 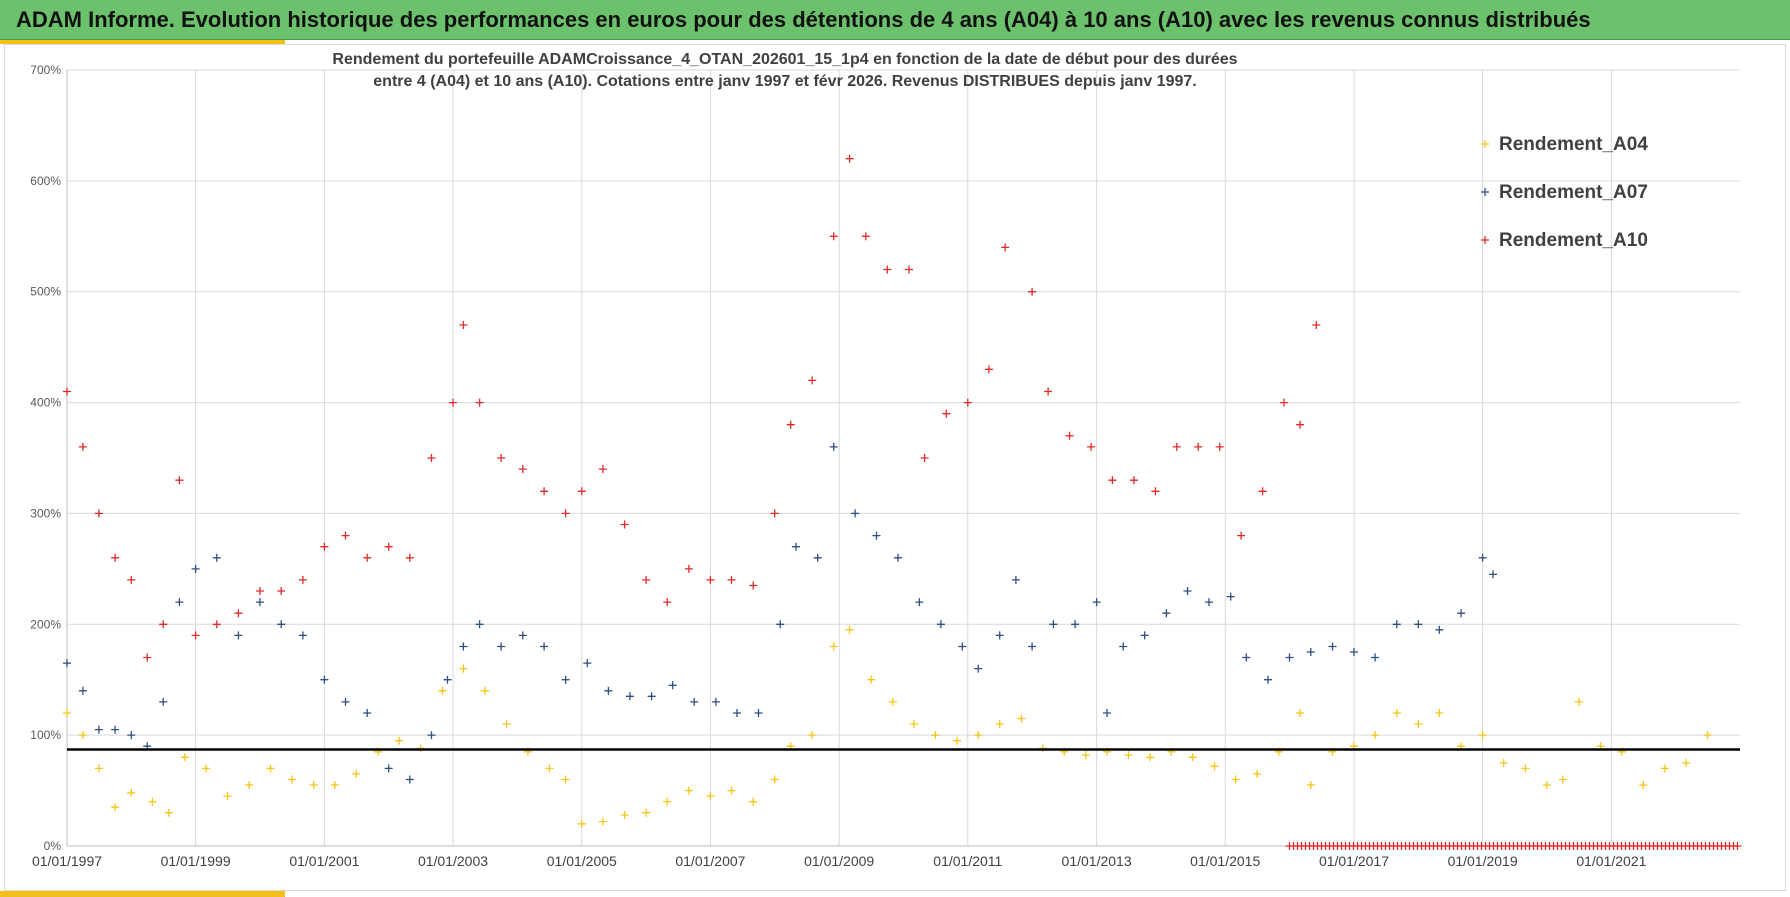 What do you see at coordinates (967, 861) in the screenshot?
I see `x-tick-label: 01/01/2011` at bounding box center [967, 861].